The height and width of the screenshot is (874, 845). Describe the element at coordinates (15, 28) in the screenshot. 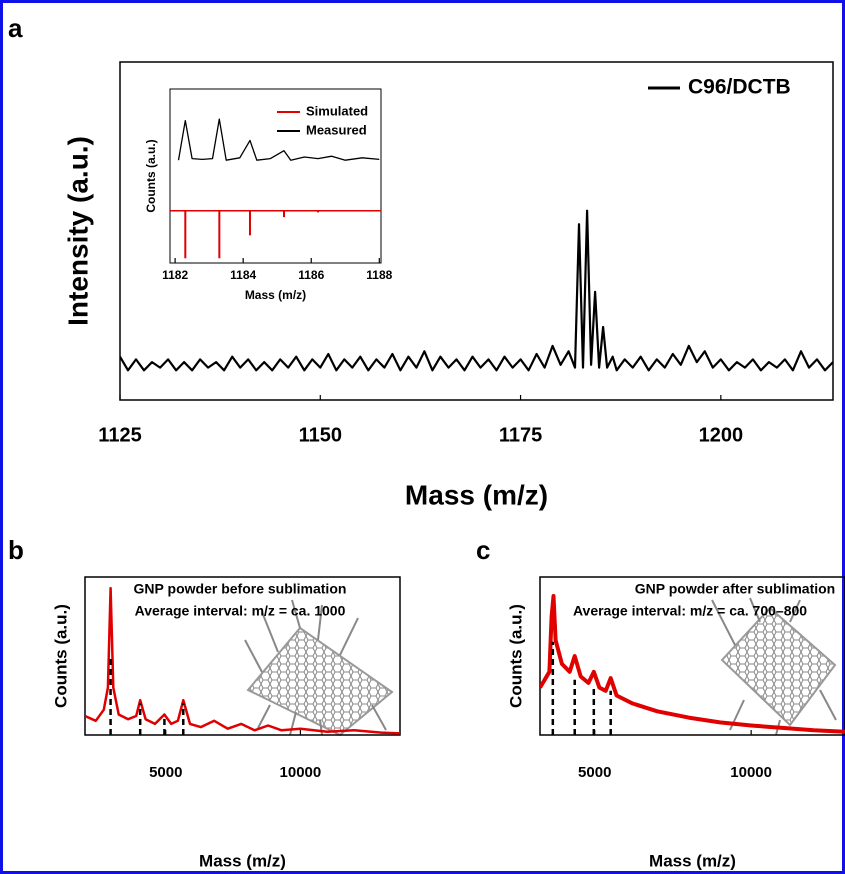

I see `panel-label: a` at that location.